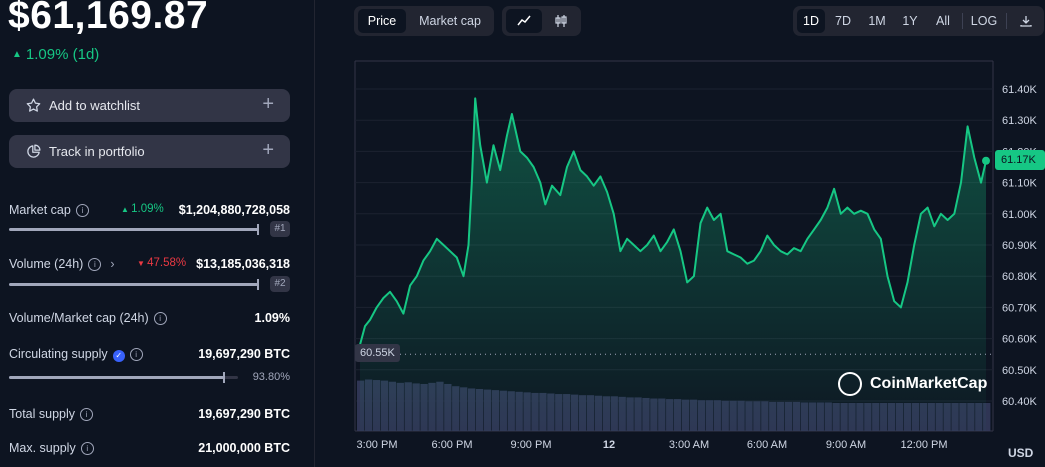 This screenshot has width=1045, height=467. What do you see at coordinates (149, 151) in the screenshot?
I see `track-in-portfolio-button: Track in portfolio +` at bounding box center [149, 151].